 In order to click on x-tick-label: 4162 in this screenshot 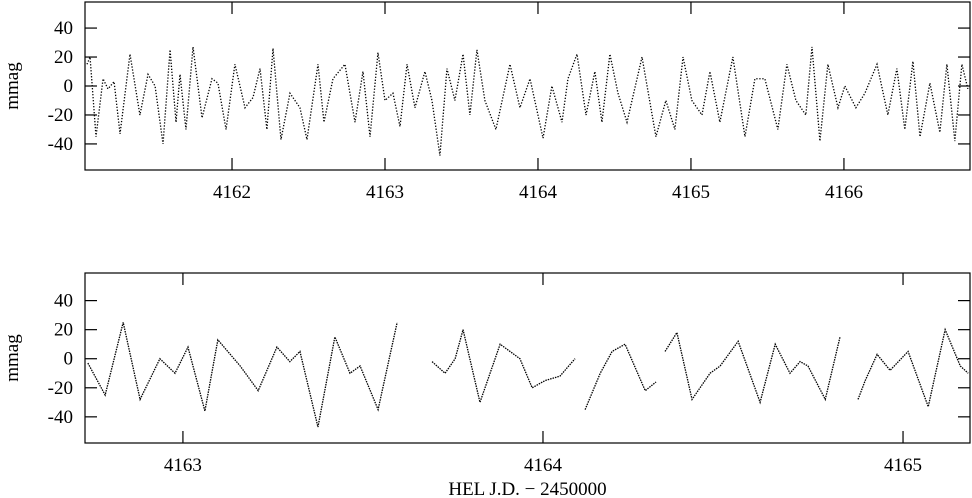, I will do `click(232, 192)`.